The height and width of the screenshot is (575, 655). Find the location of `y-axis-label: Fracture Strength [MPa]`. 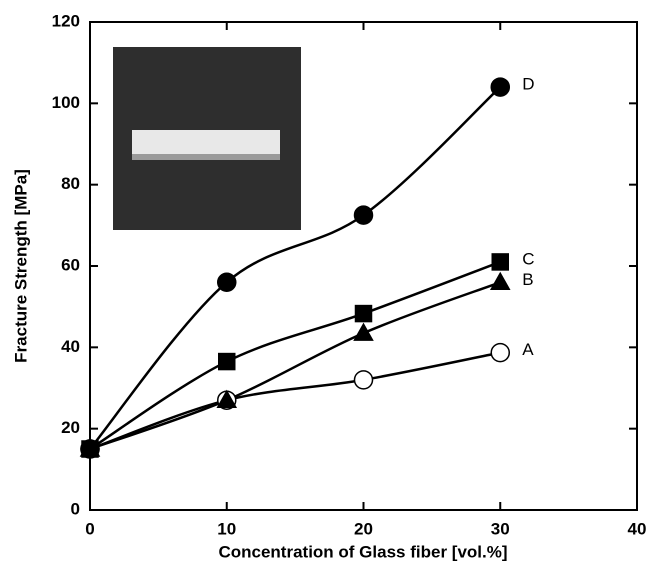

y-axis-label: Fracture Strength [MPa] is located at coordinates (20, 266).